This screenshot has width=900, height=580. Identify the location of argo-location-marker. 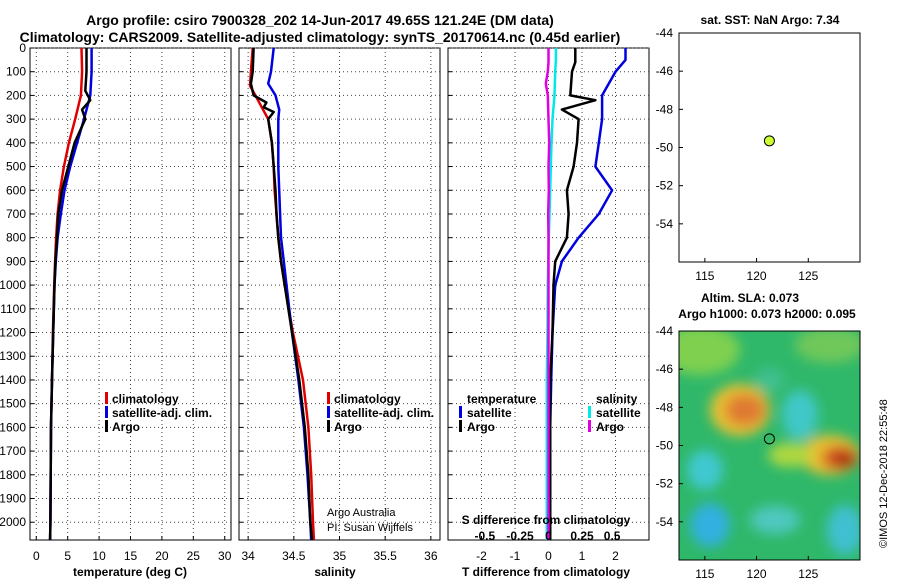
(769, 141).